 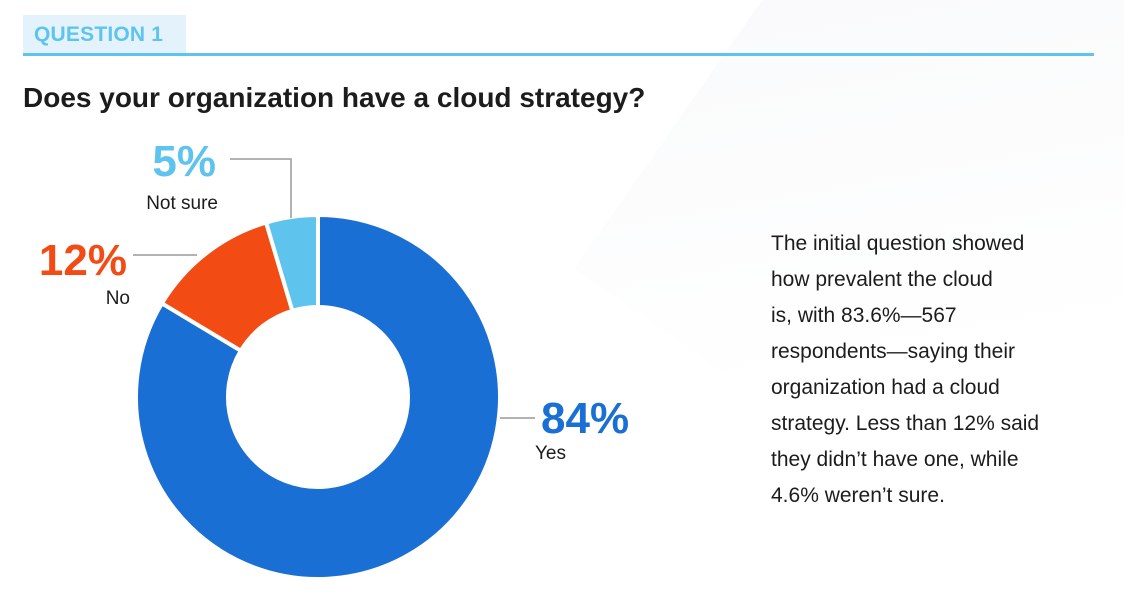 What do you see at coordinates (182, 203) in the screenshot?
I see `category-label-not-sure: Not sure` at bounding box center [182, 203].